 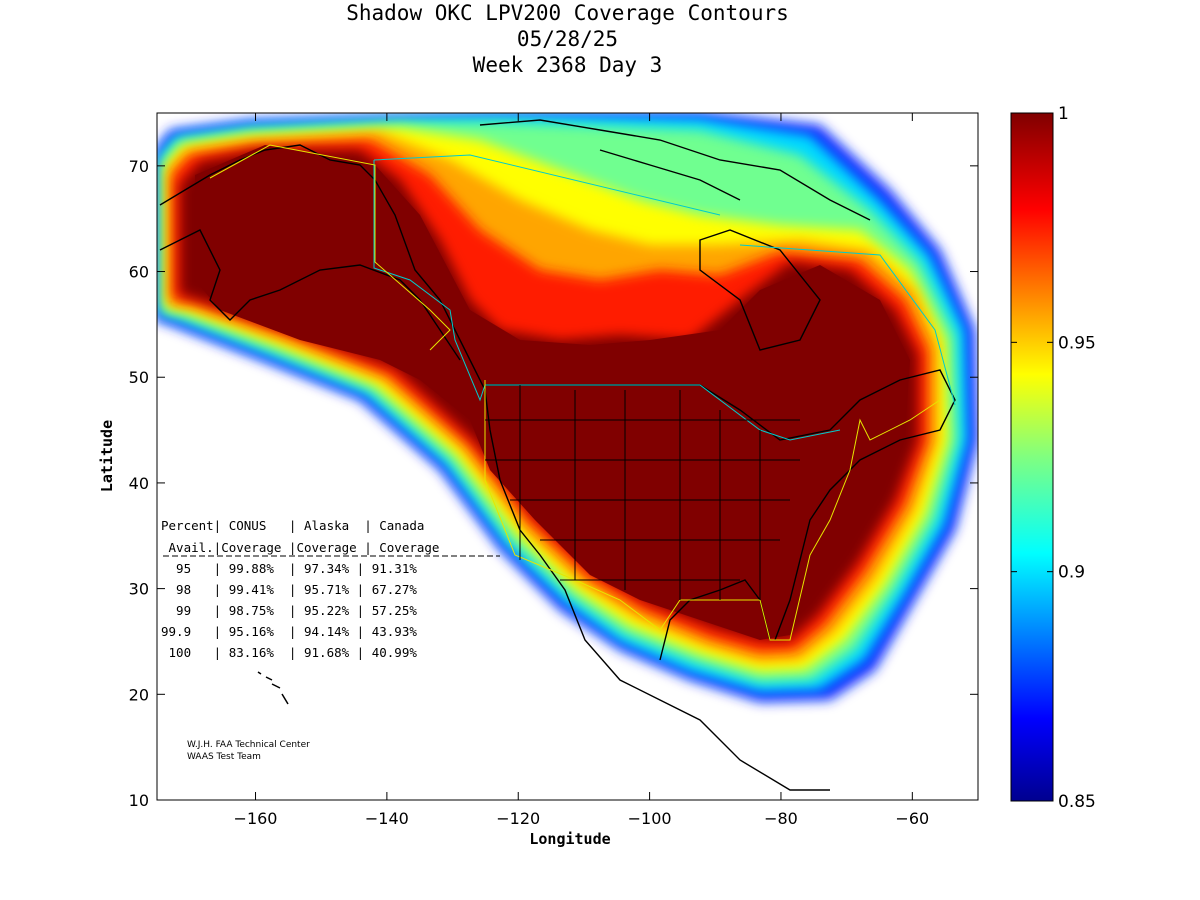 What do you see at coordinates (139, 272) in the screenshot?
I see `y-tick-label: 60` at bounding box center [139, 272].